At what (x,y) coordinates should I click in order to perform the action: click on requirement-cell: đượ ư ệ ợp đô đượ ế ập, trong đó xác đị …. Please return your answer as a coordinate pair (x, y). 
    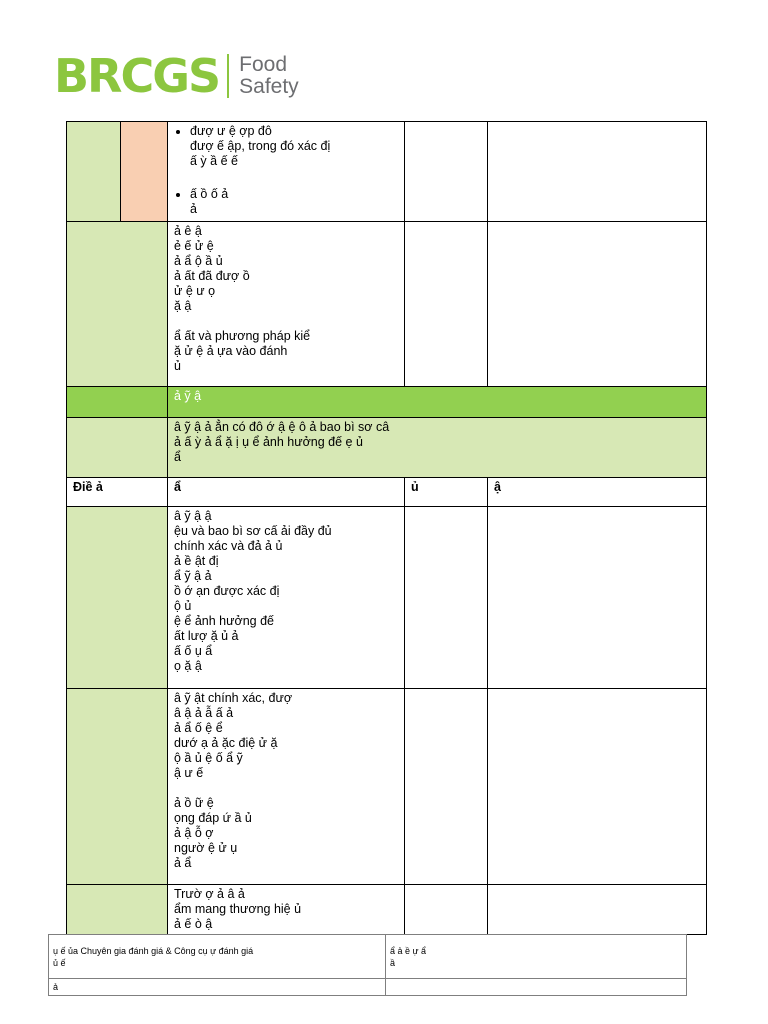
    Looking at the image, I should click on (286, 171).